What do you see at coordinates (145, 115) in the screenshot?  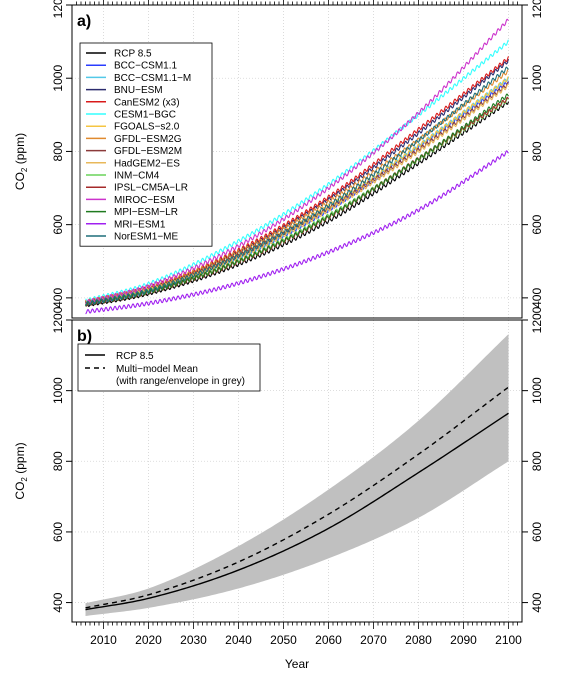 I see `legend-label: CESM1−BGC` at bounding box center [145, 115].